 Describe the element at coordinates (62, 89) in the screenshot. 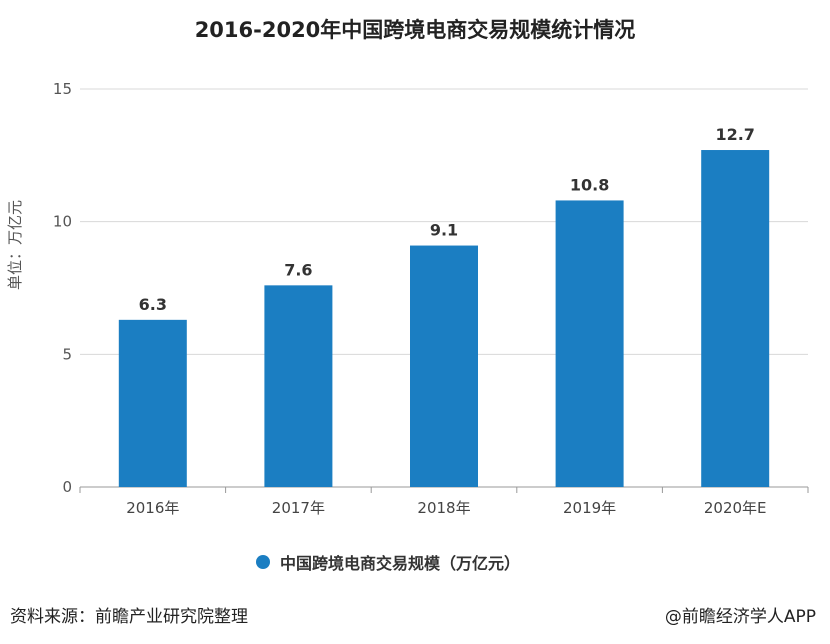

I see `y-tick-label: 15` at that location.